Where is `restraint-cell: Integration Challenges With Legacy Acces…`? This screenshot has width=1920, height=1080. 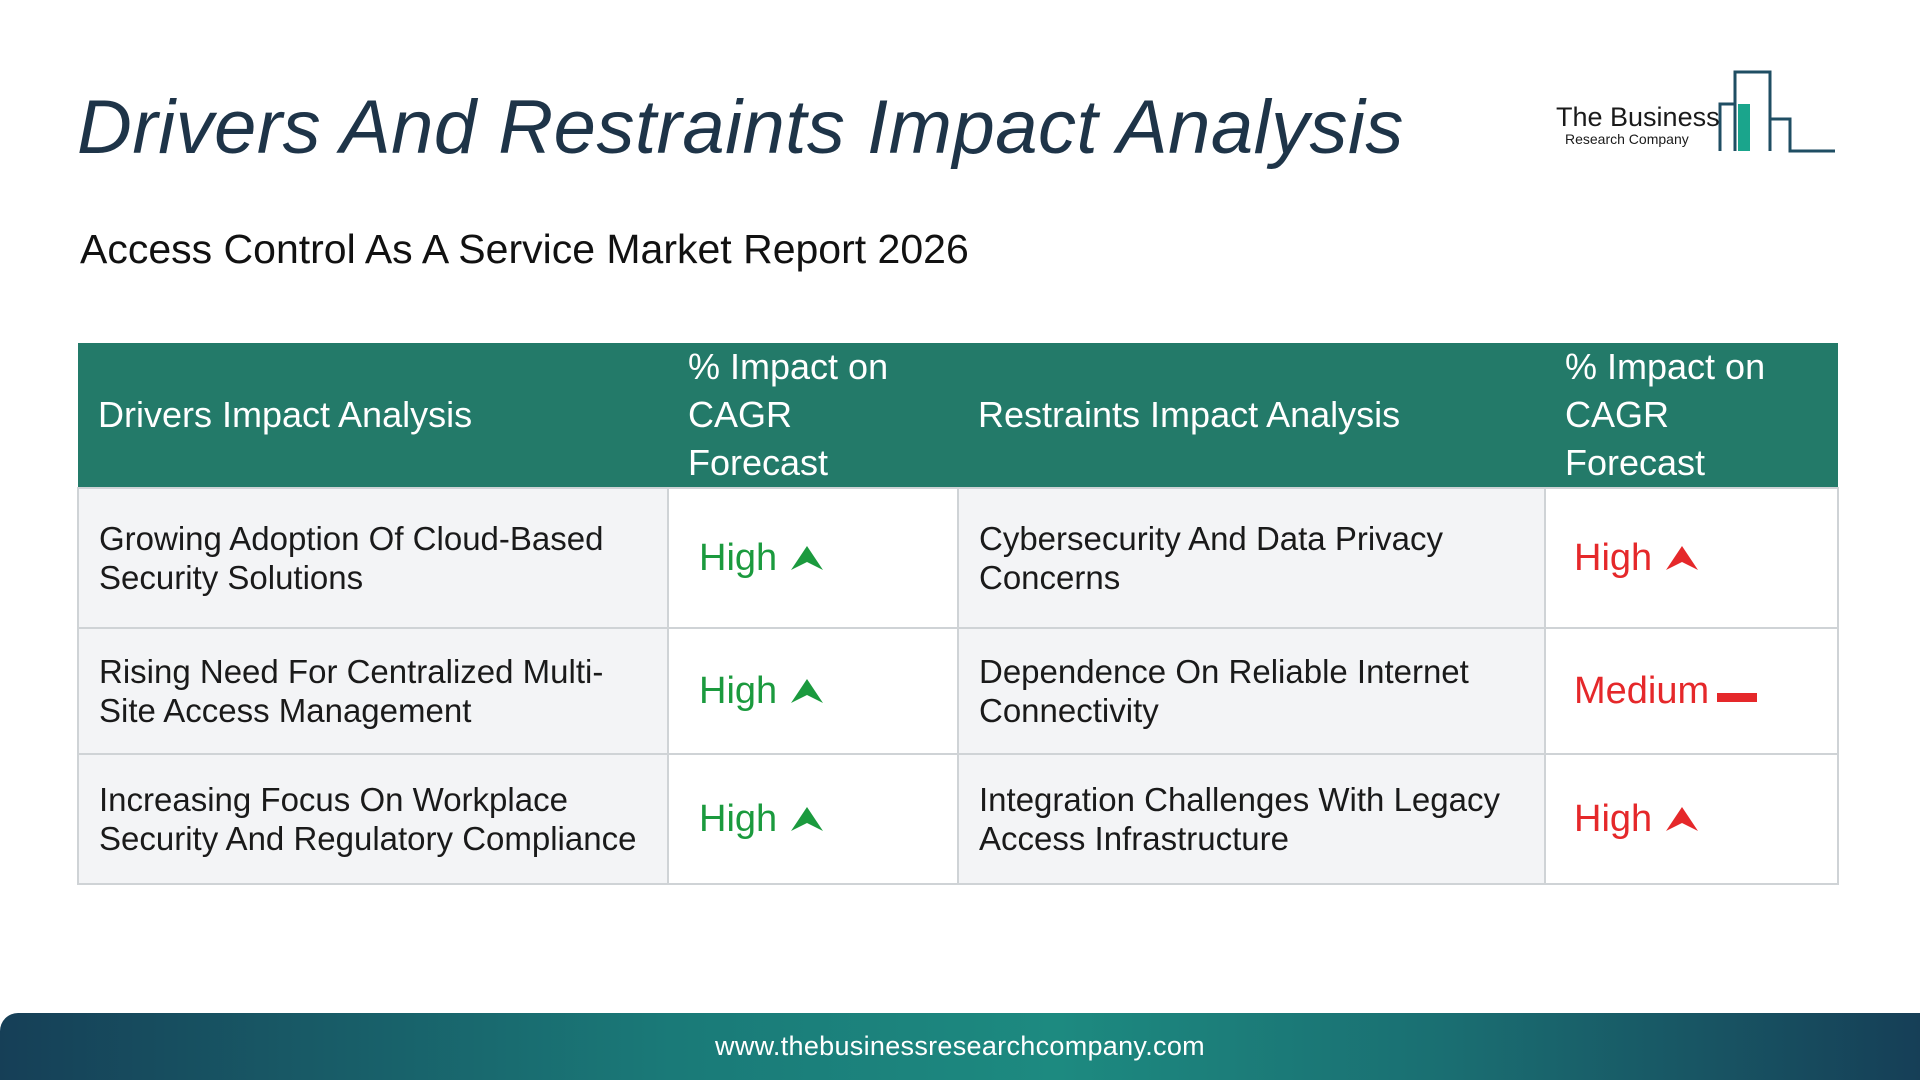 restraint-cell: Integration Challenges With Legacy Acces… is located at coordinates (1251, 819).